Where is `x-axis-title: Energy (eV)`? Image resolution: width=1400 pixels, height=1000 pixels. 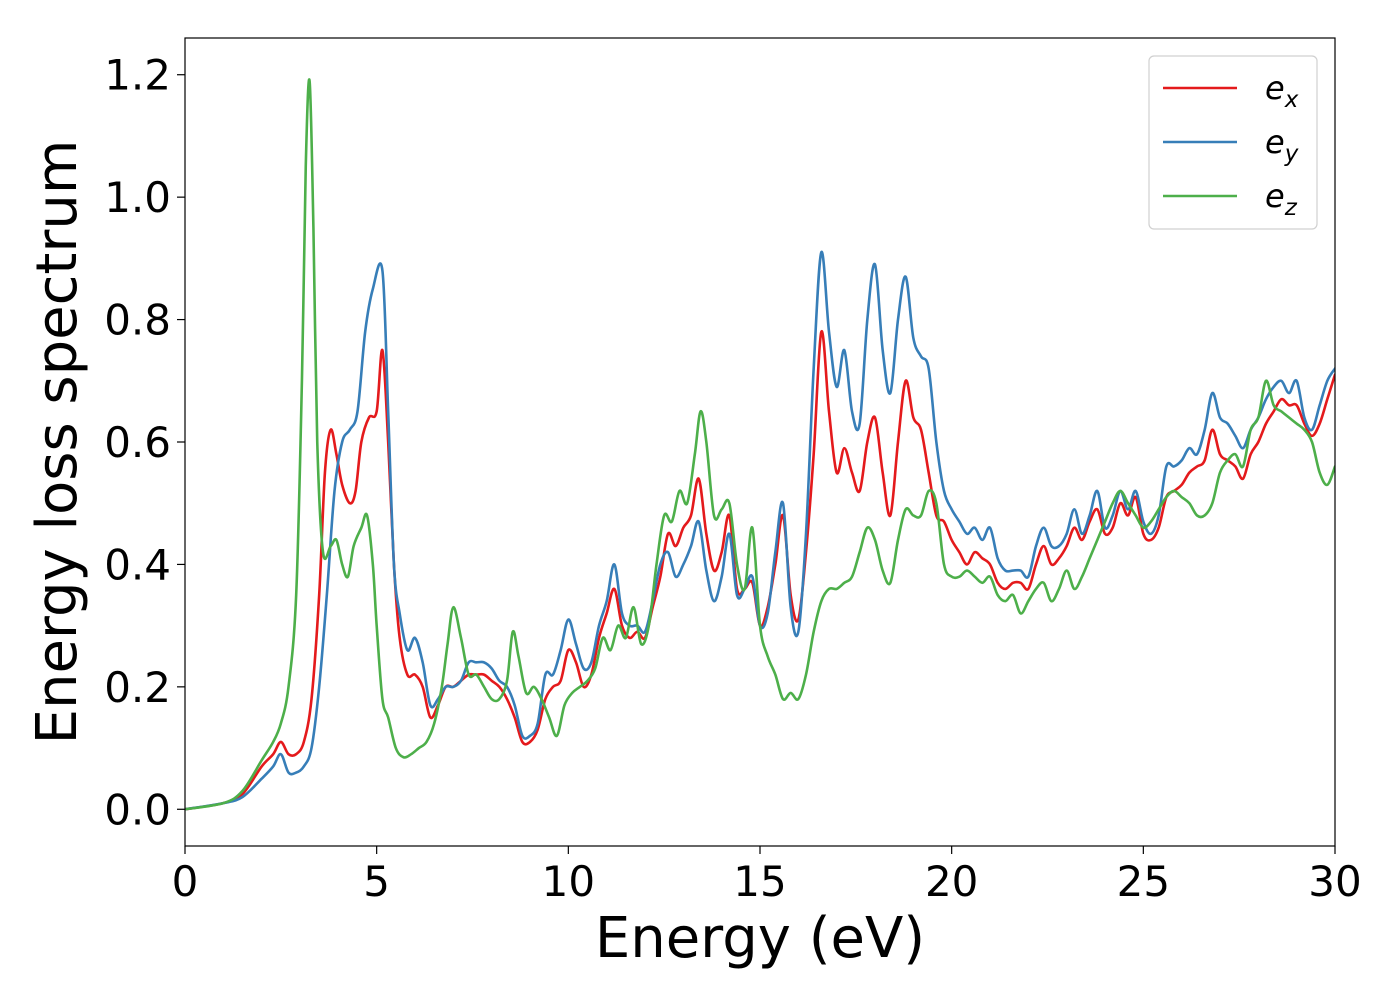 x-axis-title: Energy (eV) is located at coordinates (760, 938).